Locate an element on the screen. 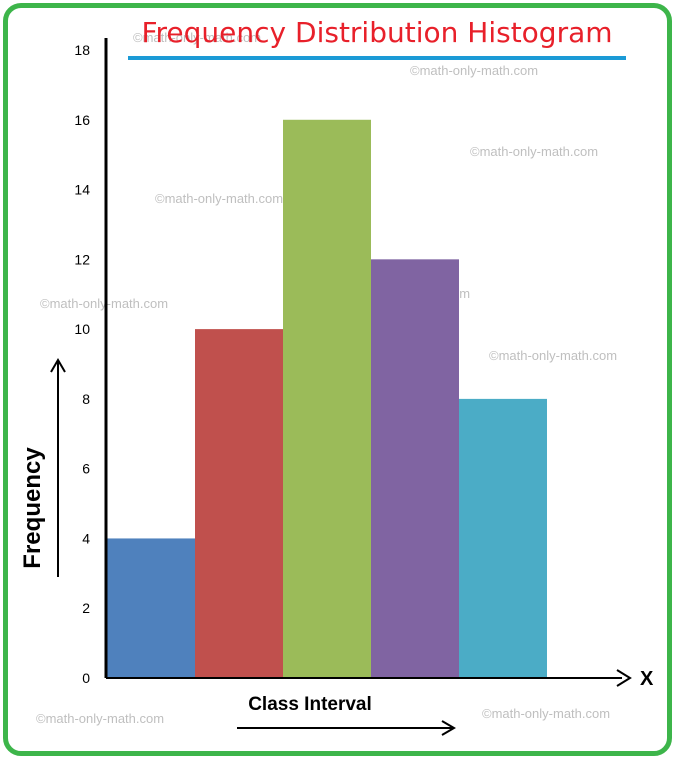 The width and height of the screenshot is (677, 758). y-tick-label: 12 is located at coordinates (82, 259).